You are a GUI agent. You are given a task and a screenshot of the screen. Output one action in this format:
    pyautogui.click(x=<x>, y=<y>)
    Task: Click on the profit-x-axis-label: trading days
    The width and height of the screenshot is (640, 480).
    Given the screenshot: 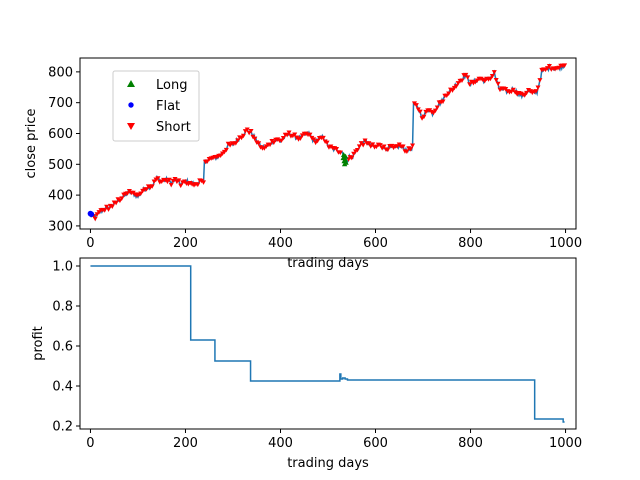 What is the action you would take?
    pyautogui.click(x=328, y=463)
    